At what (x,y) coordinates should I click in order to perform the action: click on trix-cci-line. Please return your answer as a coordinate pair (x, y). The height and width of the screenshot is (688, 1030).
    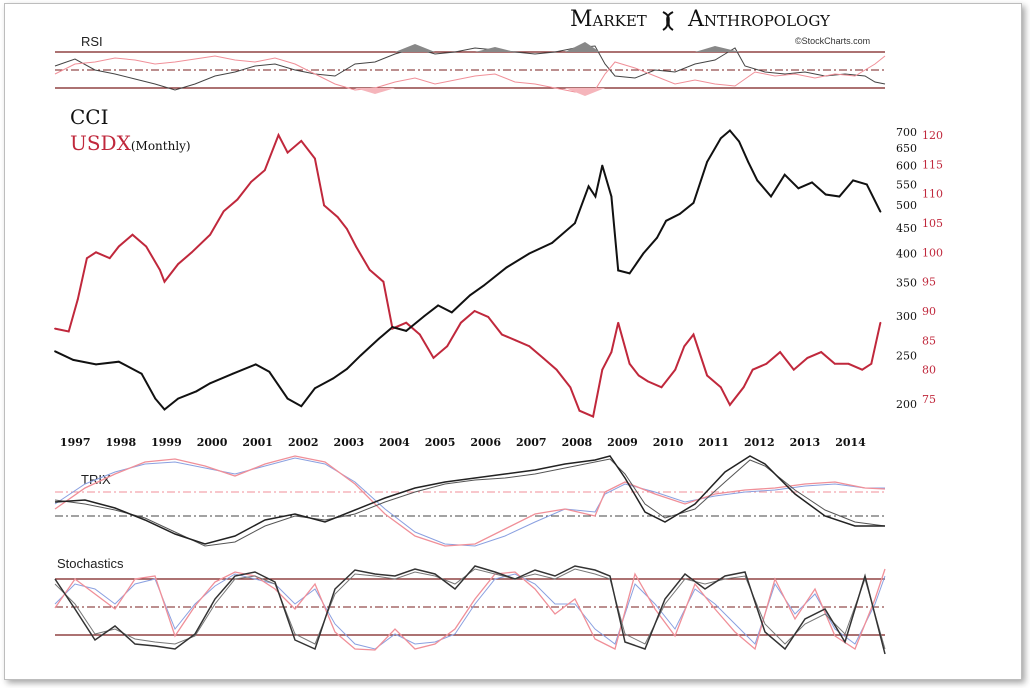
    Looking at the image, I should click on (469, 500).